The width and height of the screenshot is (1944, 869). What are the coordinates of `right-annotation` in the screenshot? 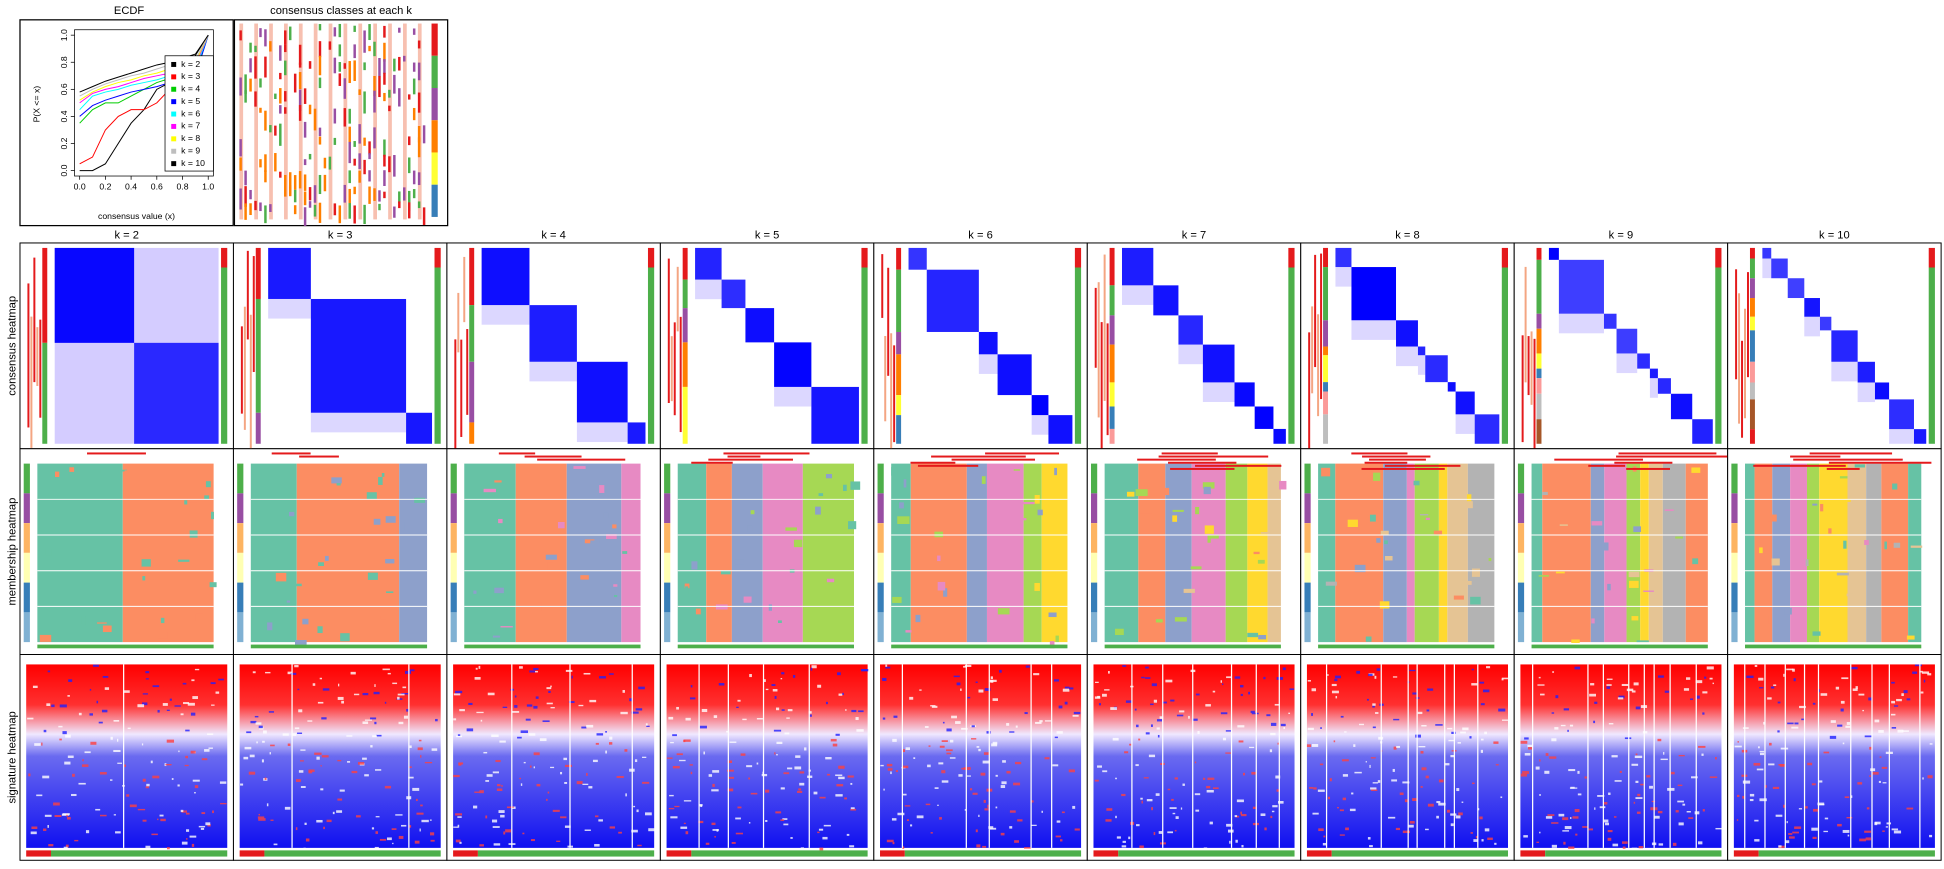 It's located at (1931, 355).